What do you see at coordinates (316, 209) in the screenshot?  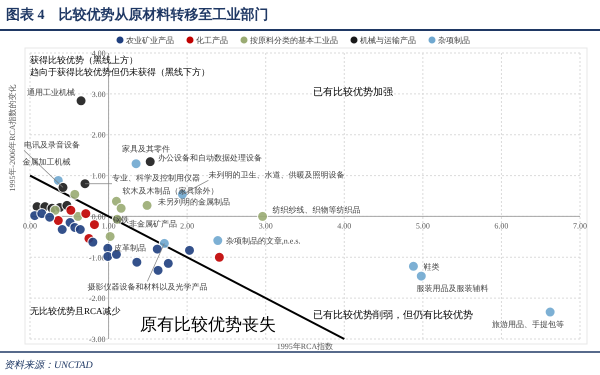 I see `annotation: 纺织纱线、织物等纺织品` at bounding box center [316, 209].